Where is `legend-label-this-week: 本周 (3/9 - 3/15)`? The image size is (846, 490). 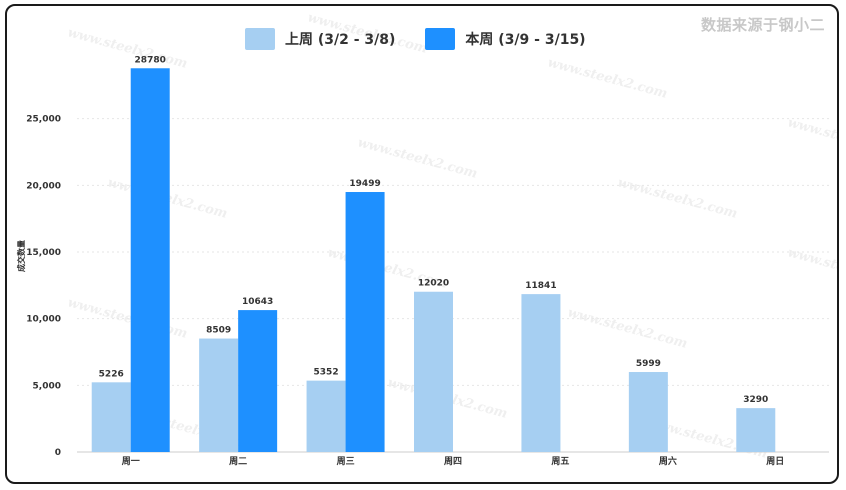 legend-label-this-week: 本周 (3/9 - 3/15) is located at coordinates (525, 40).